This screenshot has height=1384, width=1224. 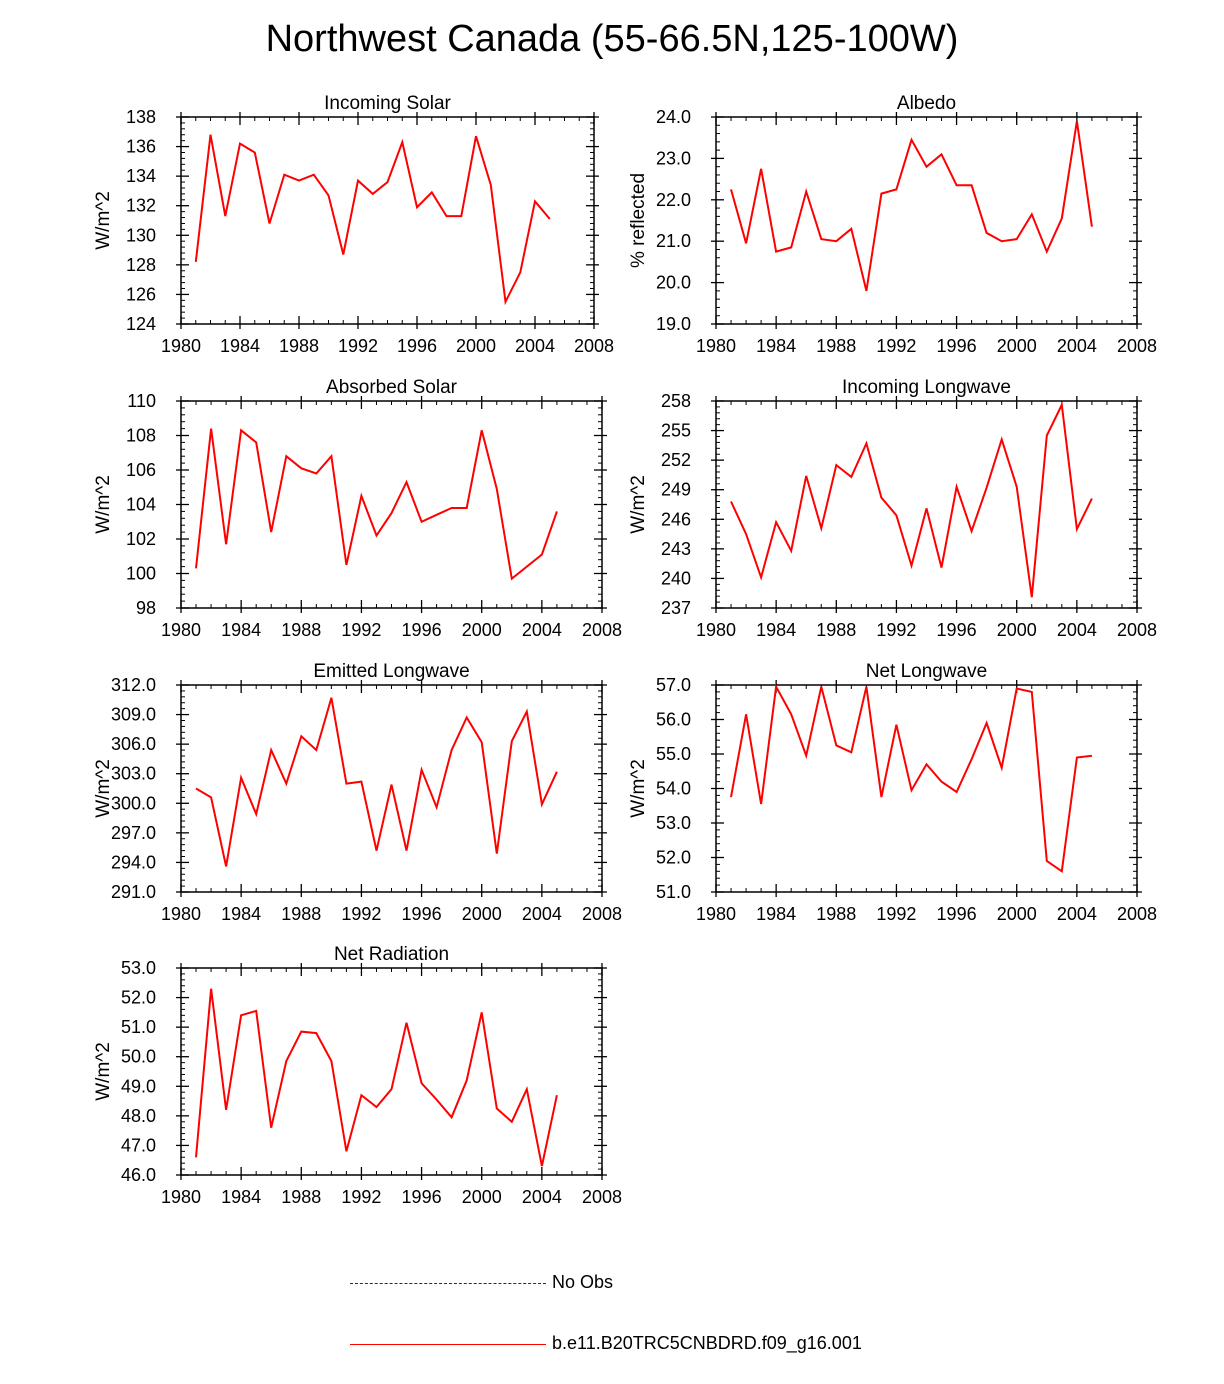 I want to click on y-tick-label: 136, so click(x=141, y=147).